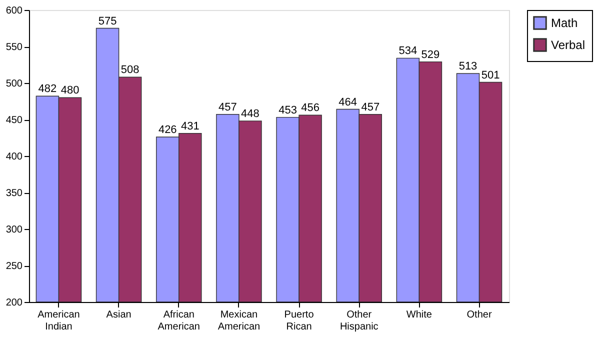 The height and width of the screenshot is (337, 600). I want to click on x-tick-label: Puerto Rican, so click(299, 321).